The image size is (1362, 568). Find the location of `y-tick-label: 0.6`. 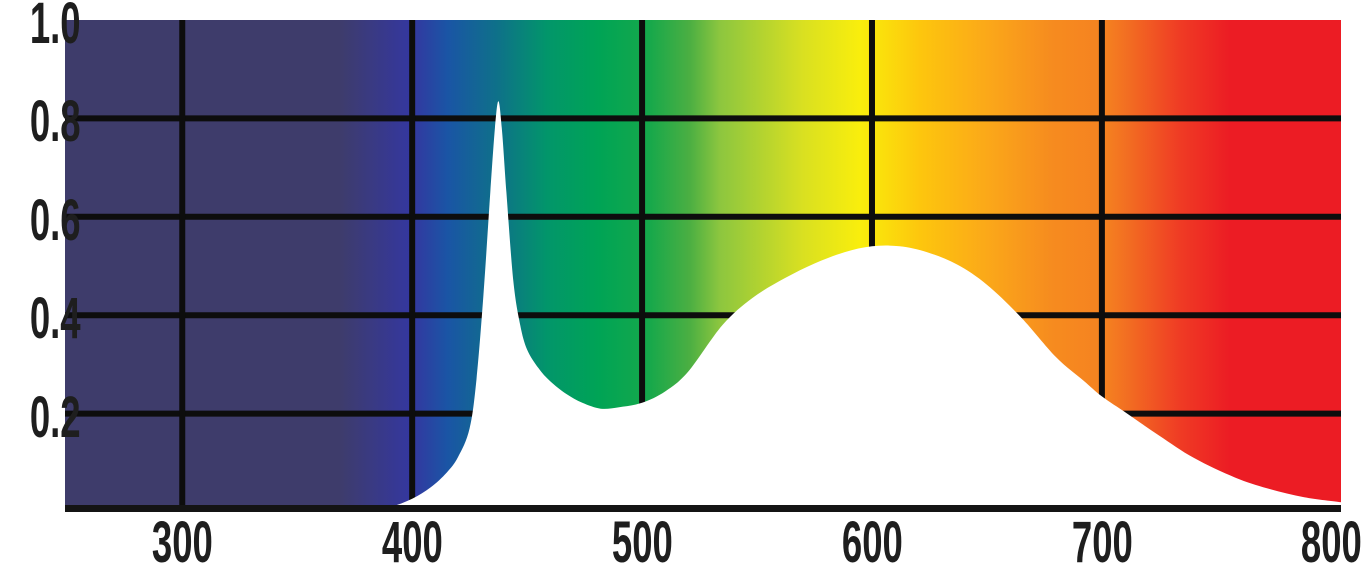

y-tick-label: 0.6 is located at coordinates (40, 220).